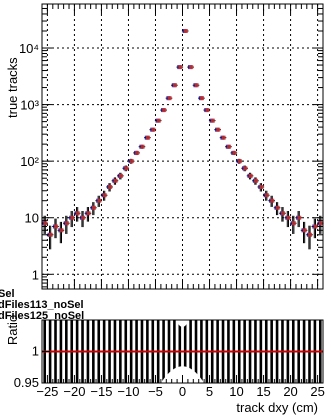 This screenshot has width=331, height=418. What do you see at coordinates (42, 316) in the screenshot?
I see `legend-entry-dfiles125: dFiles125_noSel` at bounding box center [42, 316].